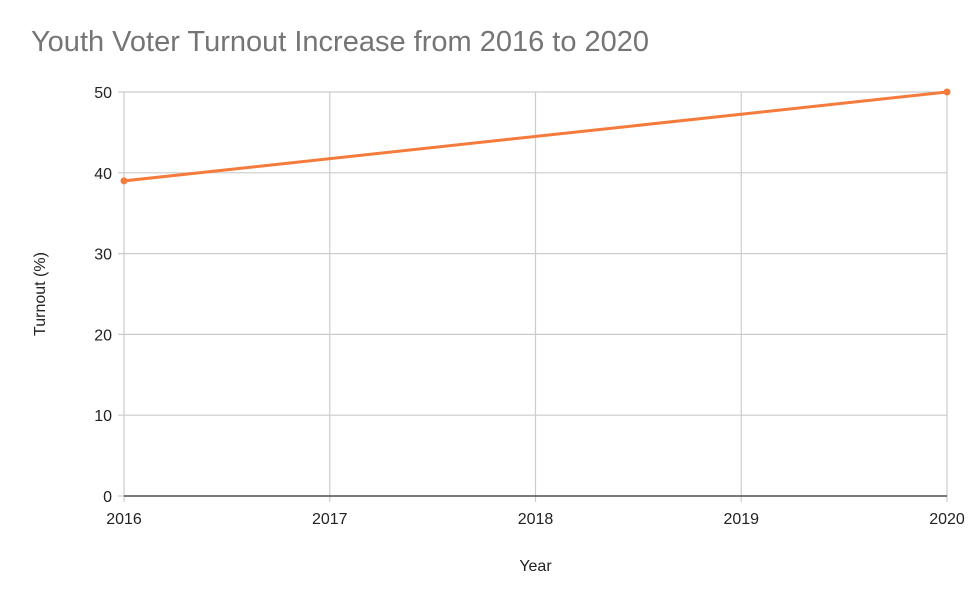 This screenshot has height=606, width=980. What do you see at coordinates (40, 294) in the screenshot?
I see `y-axis-title: Turnout (%)` at bounding box center [40, 294].